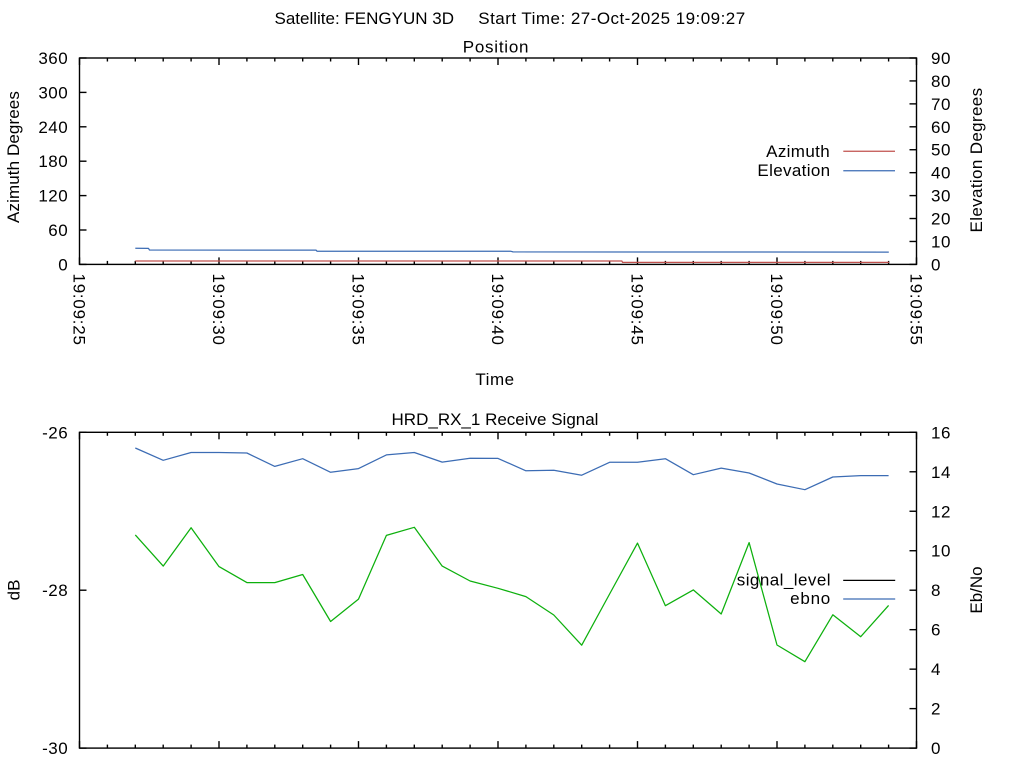 The height and width of the screenshot is (768, 1024). I want to click on svg-text: -30, so click(55, 748).